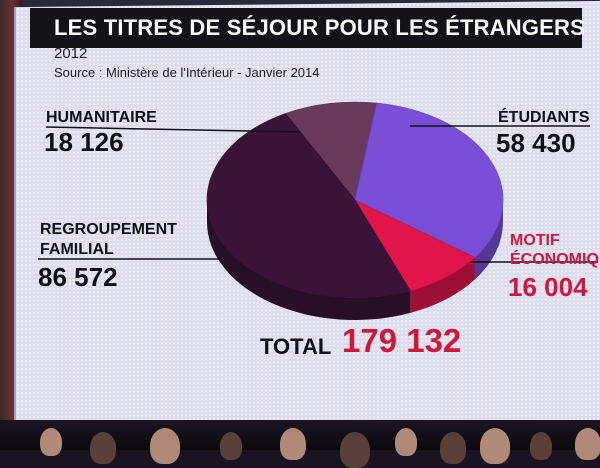 The width and height of the screenshot is (600, 468). I want to click on chart-title: LES TITRES DE SÉJOUR POUR LES ÉTRANGERS, so click(319, 27).